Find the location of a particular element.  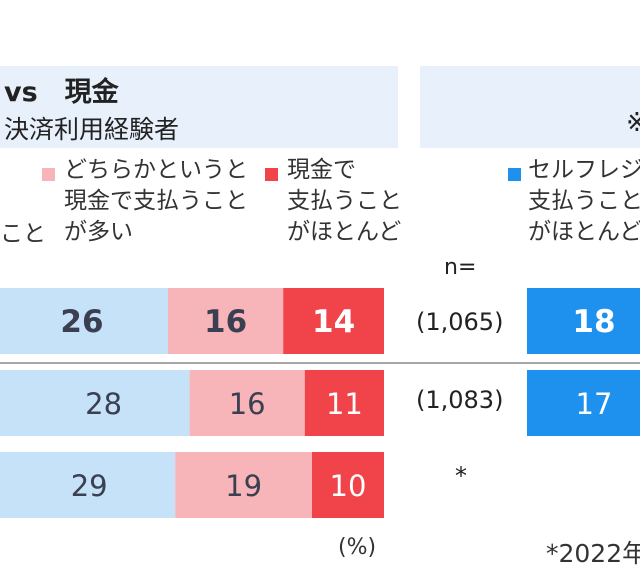

bar-light-pink-row3 is located at coordinates (243, 485).